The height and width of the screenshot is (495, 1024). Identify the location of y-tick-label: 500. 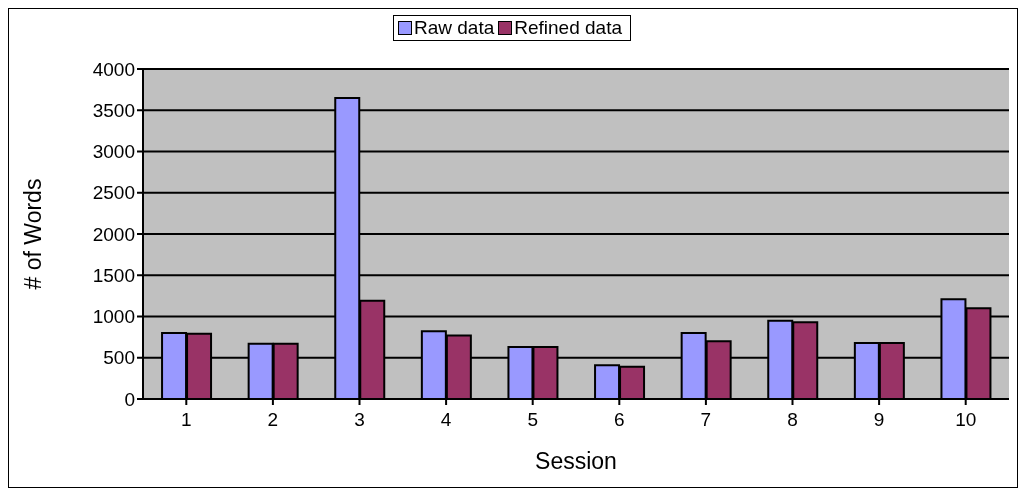
(119, 358).